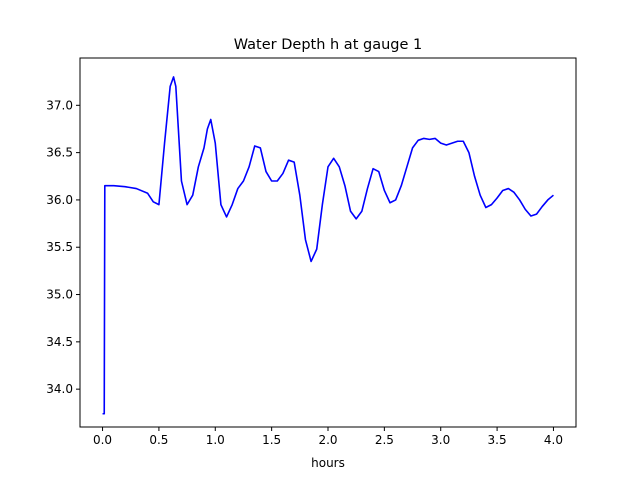 Image resolution: width=640 pixels, height=485 pixels. I want to click on y-axis-ticks: 34.0 34.5 35.0 35.5 36.0 36.5 37.0, so click(63, 247).